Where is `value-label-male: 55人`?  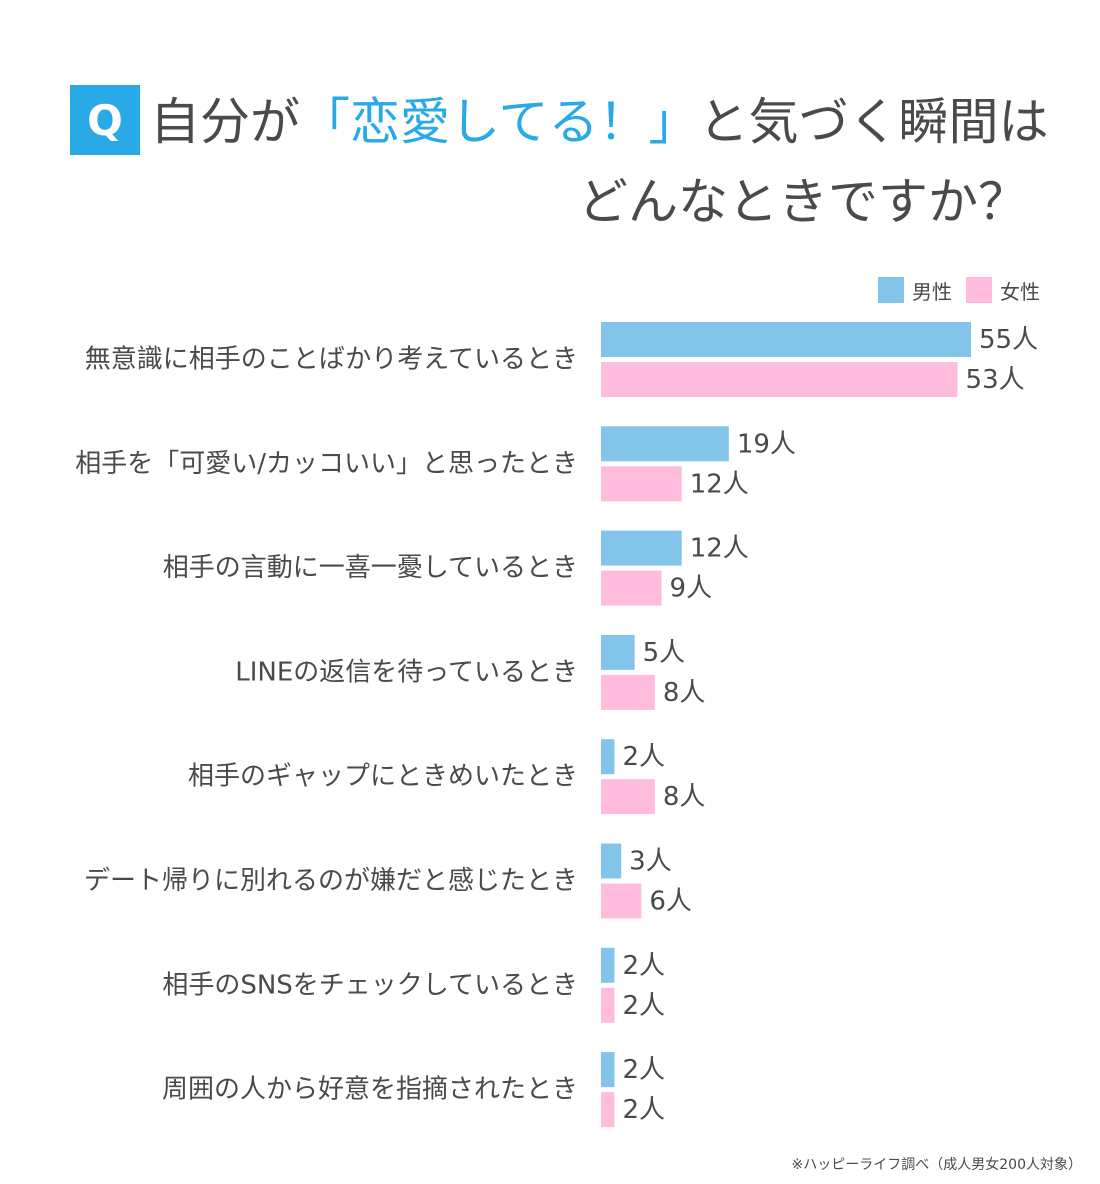
value-label-male: 55人 is located at coordinates (1008, 340).